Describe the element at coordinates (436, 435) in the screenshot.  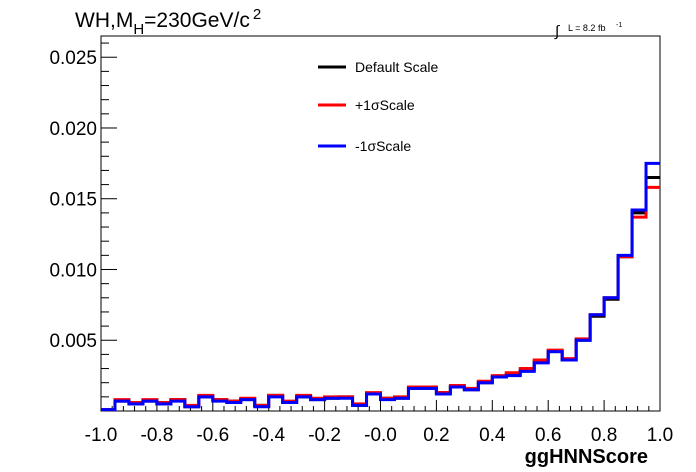
I see `x-tick-label: 0.2` at that location.